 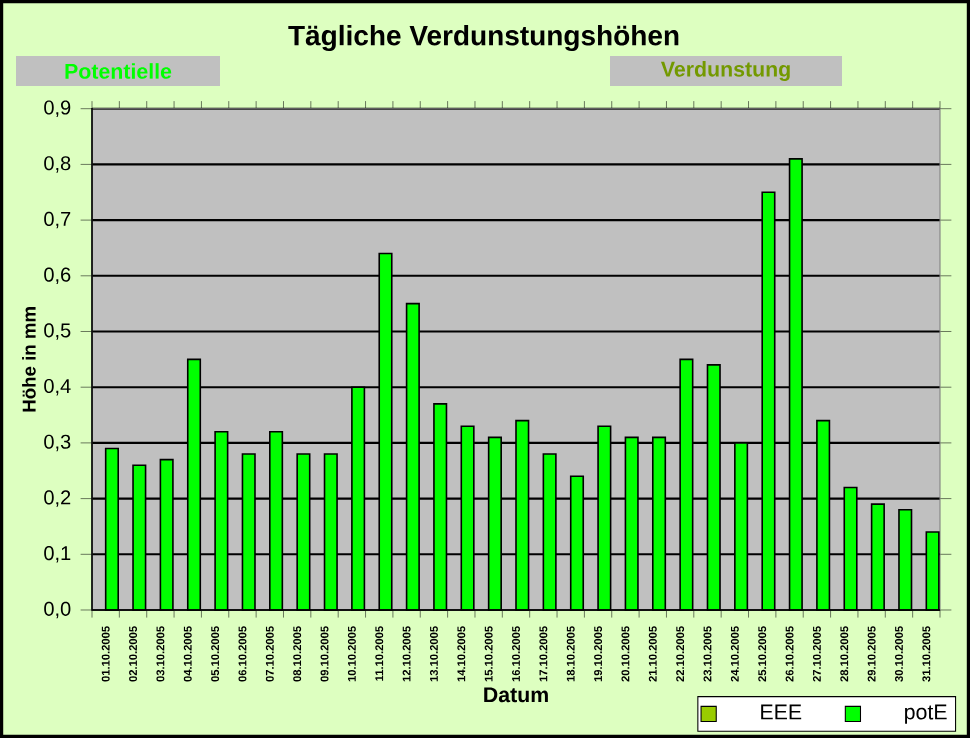 I want to click on chart-title: Tägliche Verdunstungshöhen, so click(x=483, y=38).